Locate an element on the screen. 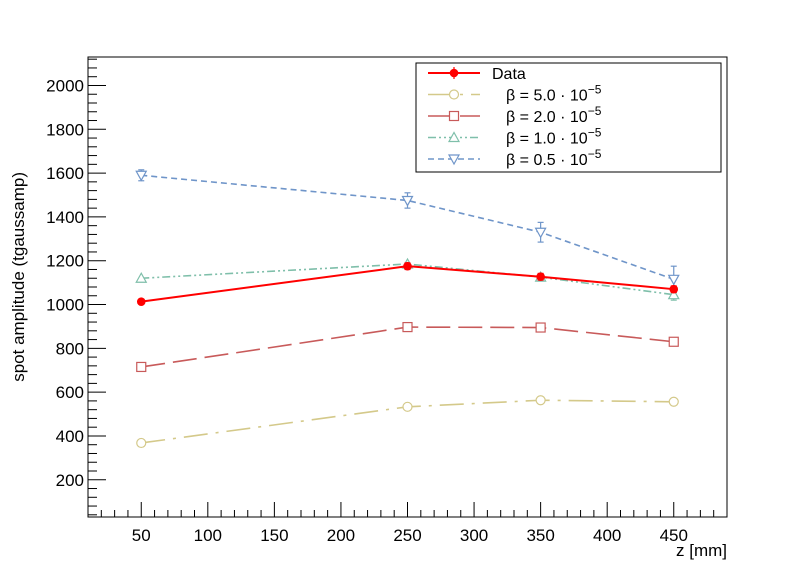 The image size is (798, 576). legend-box is located at coordinates (568, 117).